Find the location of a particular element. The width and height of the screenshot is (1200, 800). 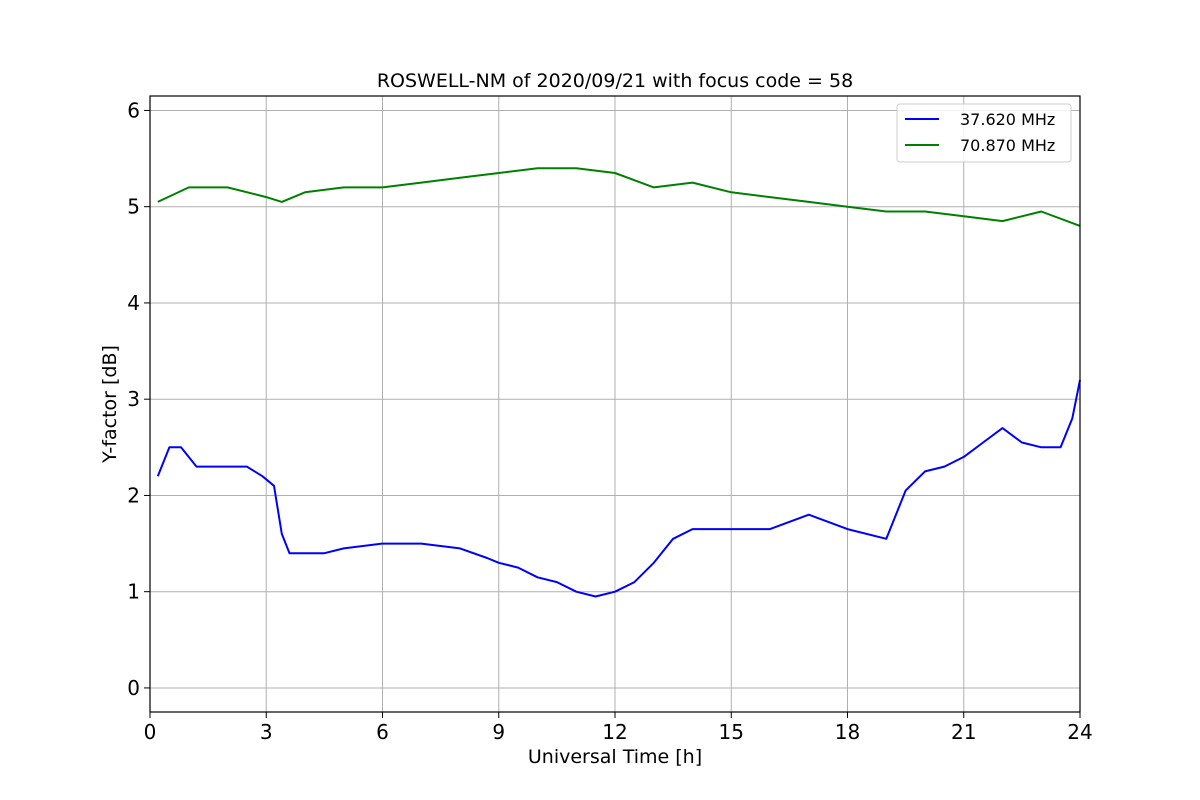

x-tick-label: 21 is located at coordinates (963, 732).